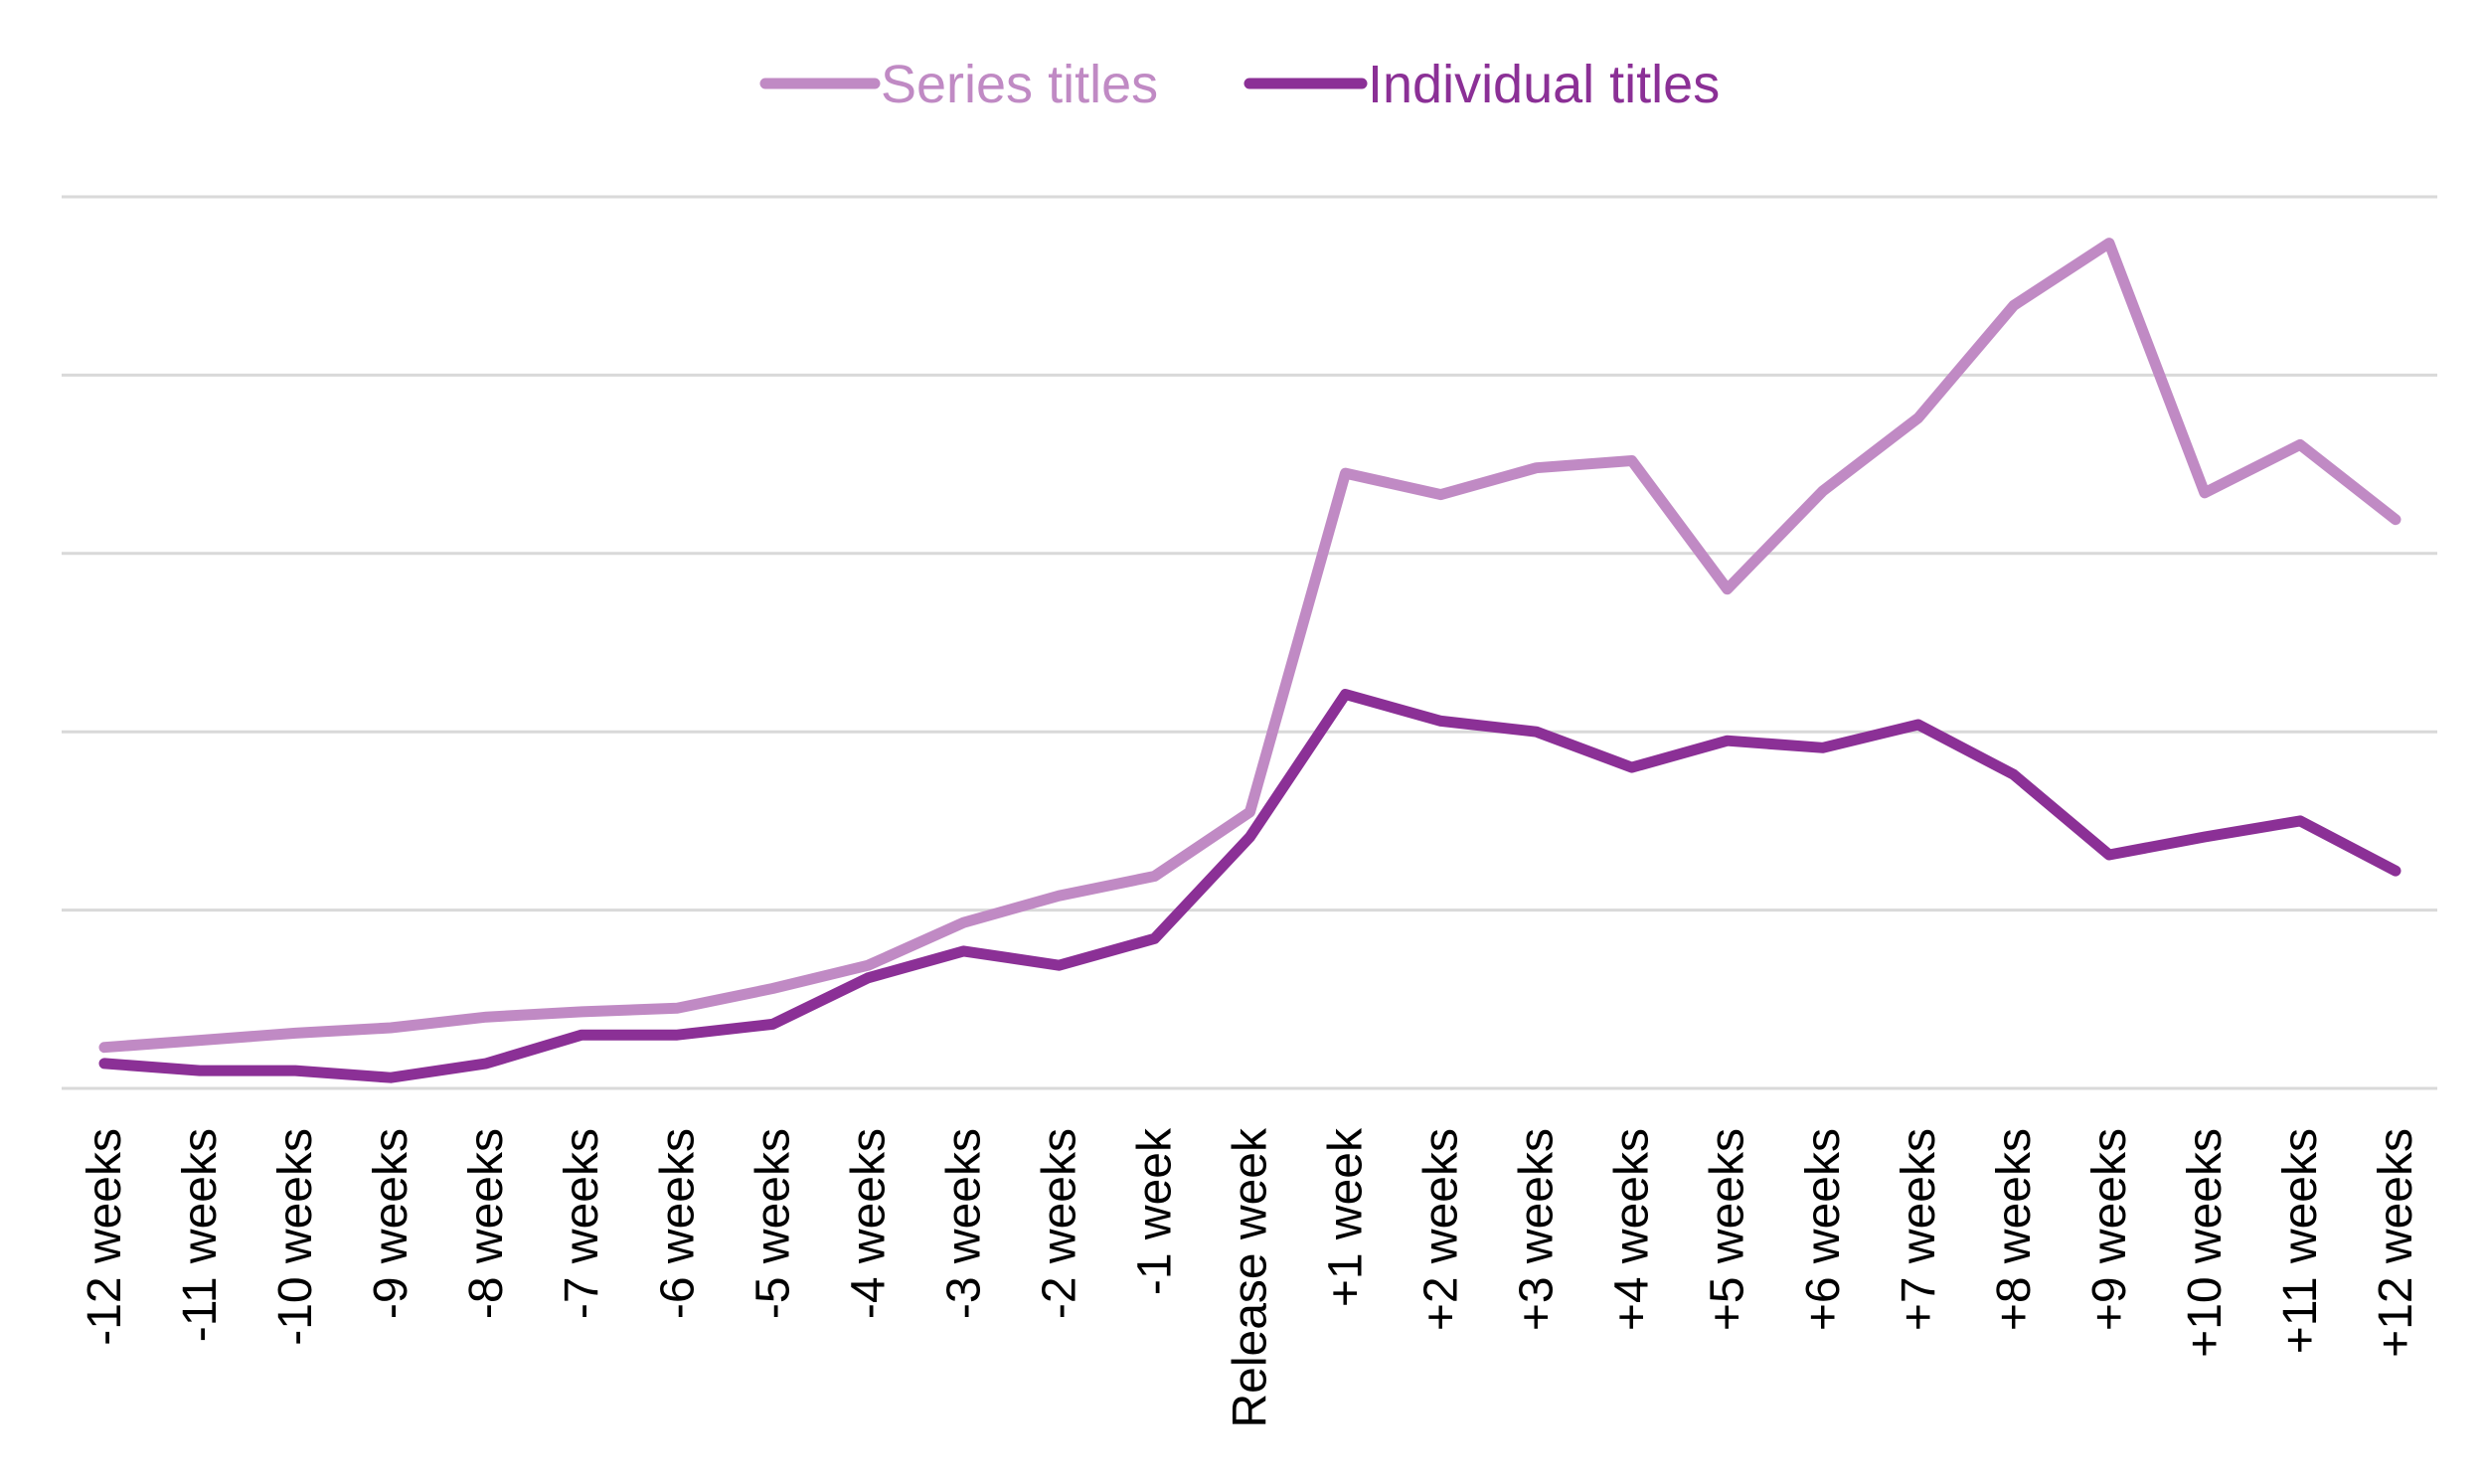  I want to click on x-tick-label-15: +3 weeks, so click(1537, 1229).